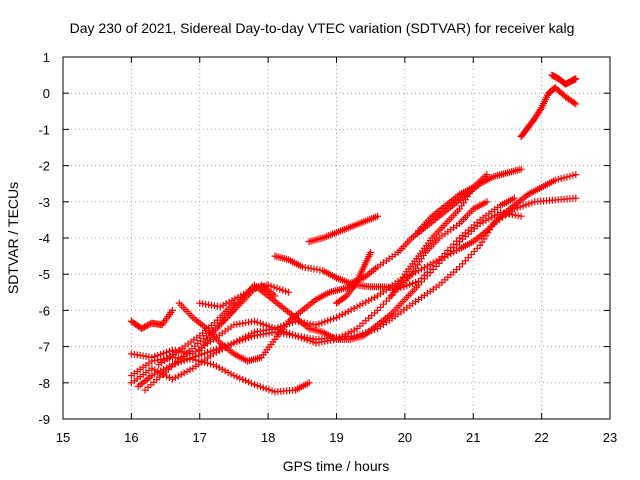  I want to click on x-tick-label: 18, so click(268, 437).